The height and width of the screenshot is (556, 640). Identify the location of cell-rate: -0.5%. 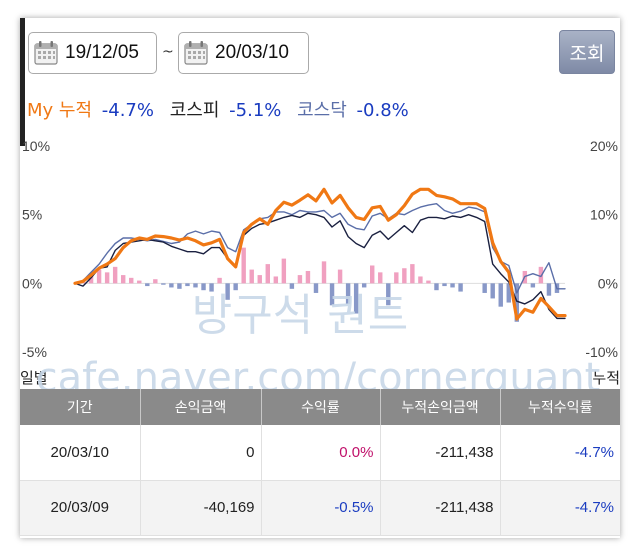
(321, 508).